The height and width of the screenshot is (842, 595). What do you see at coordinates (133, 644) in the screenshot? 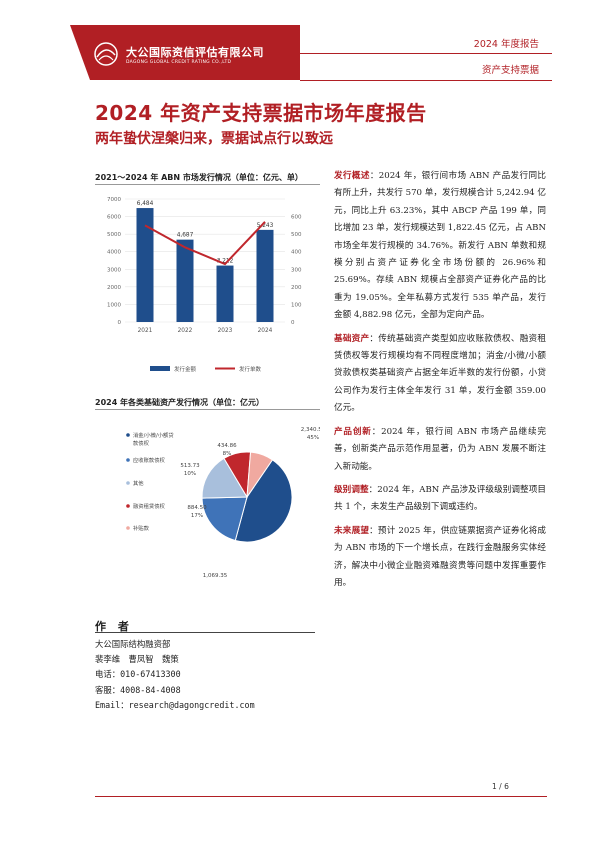
I see `authors-dept: 大公国际结构融资部` at bounding box center [133, 644].